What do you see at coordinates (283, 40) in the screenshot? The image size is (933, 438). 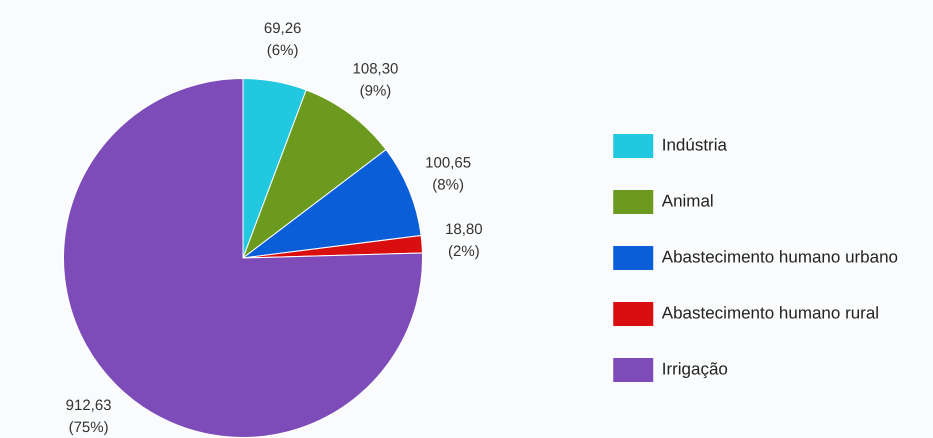 I see `data-label: 69,26 (6%)` at bounding box center [283, 40].